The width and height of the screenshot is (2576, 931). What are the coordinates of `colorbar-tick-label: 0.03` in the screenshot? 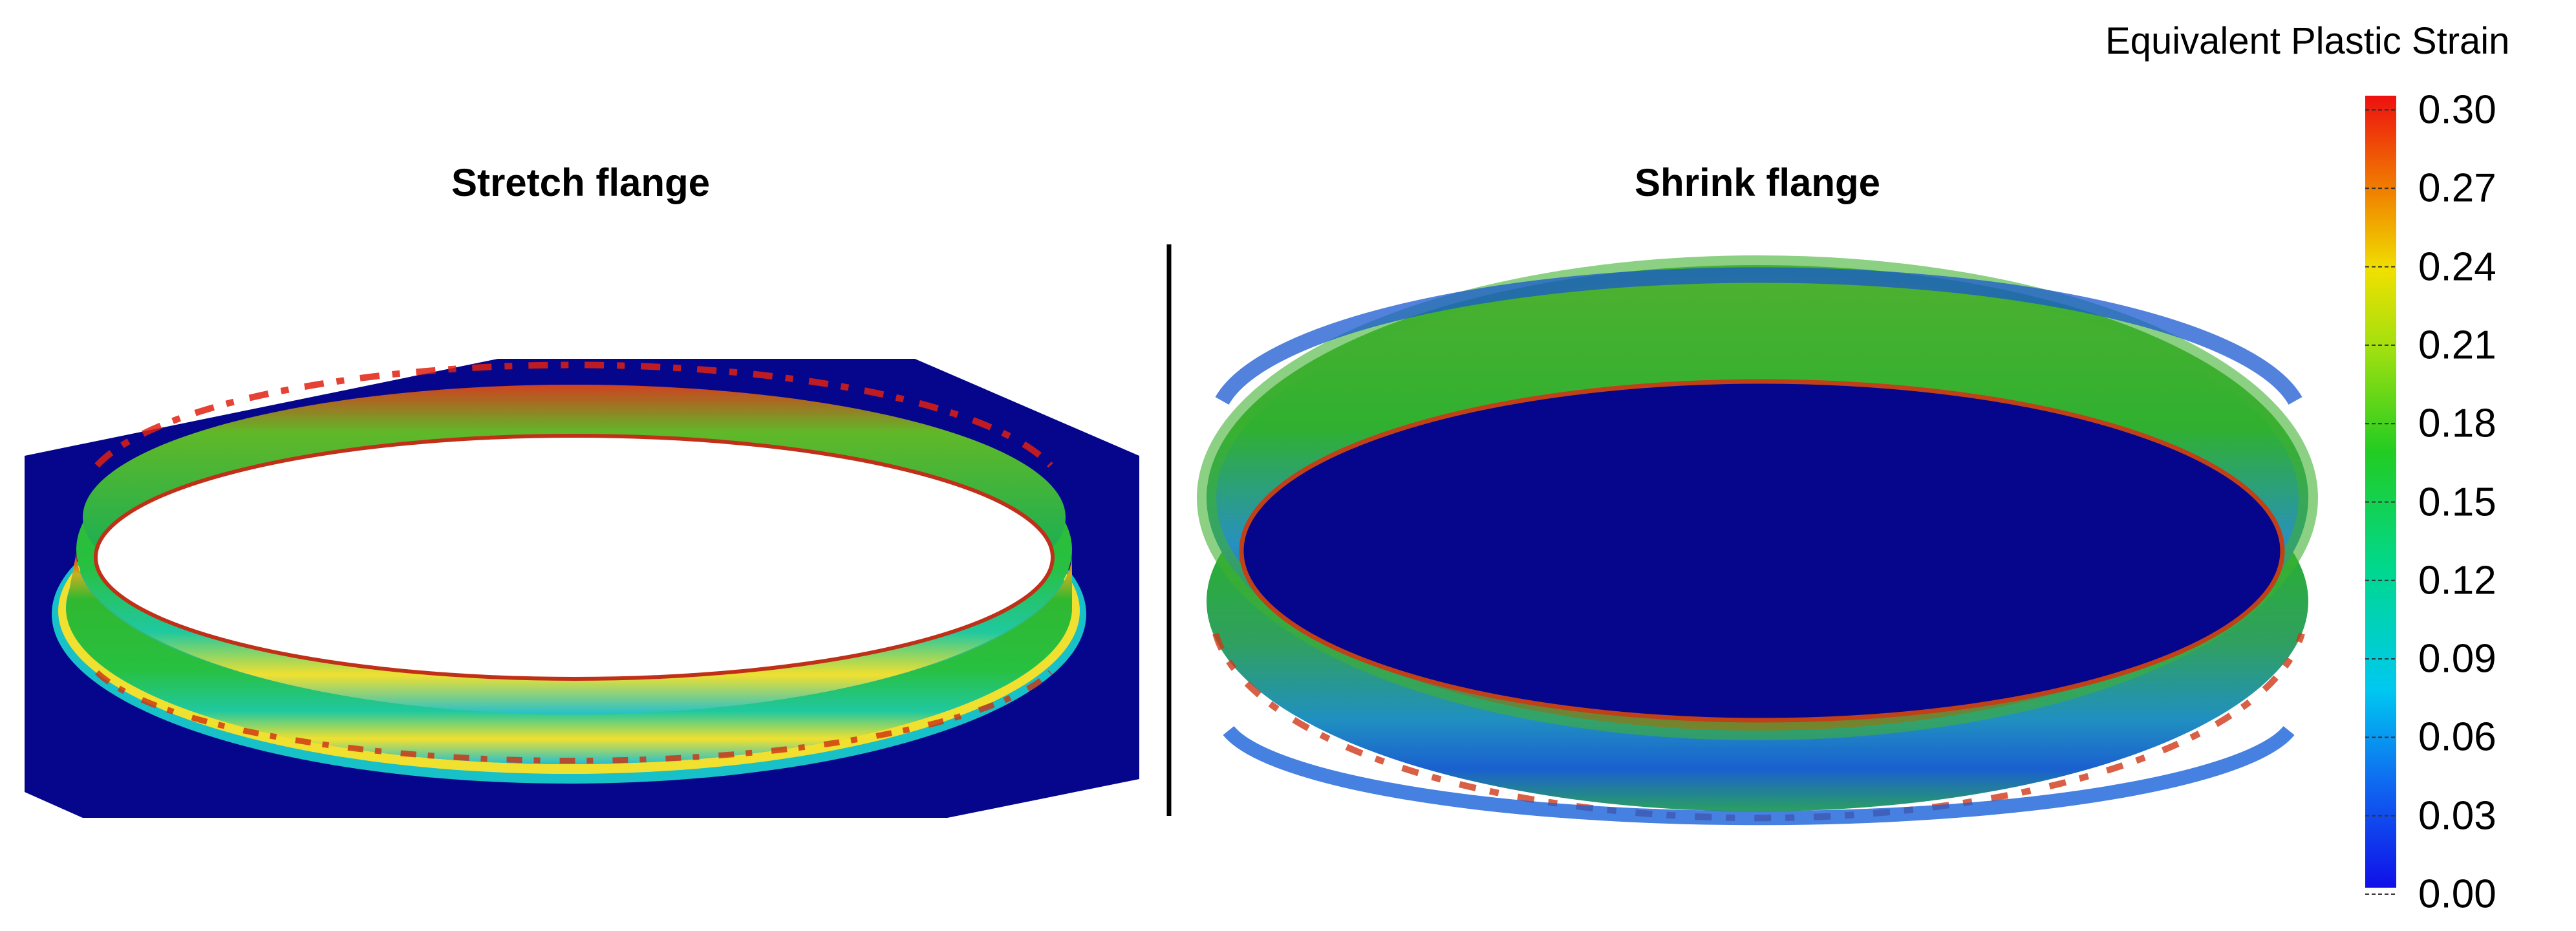 It's located at (2457, 816).